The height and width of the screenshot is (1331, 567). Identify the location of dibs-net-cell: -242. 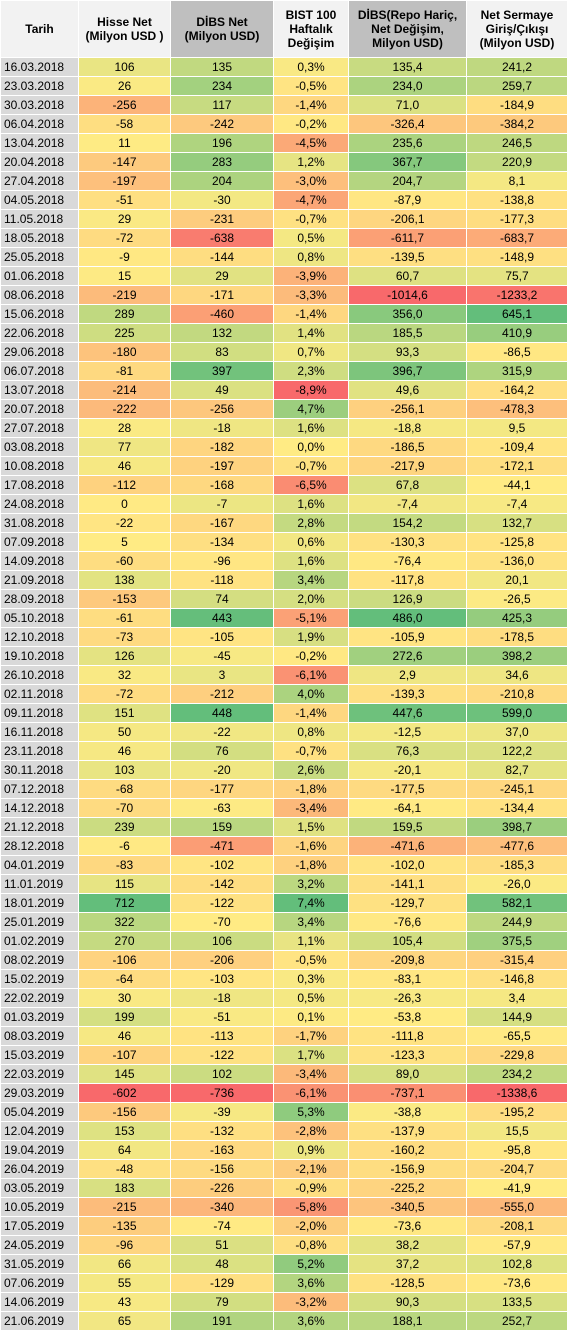
(222, 124).